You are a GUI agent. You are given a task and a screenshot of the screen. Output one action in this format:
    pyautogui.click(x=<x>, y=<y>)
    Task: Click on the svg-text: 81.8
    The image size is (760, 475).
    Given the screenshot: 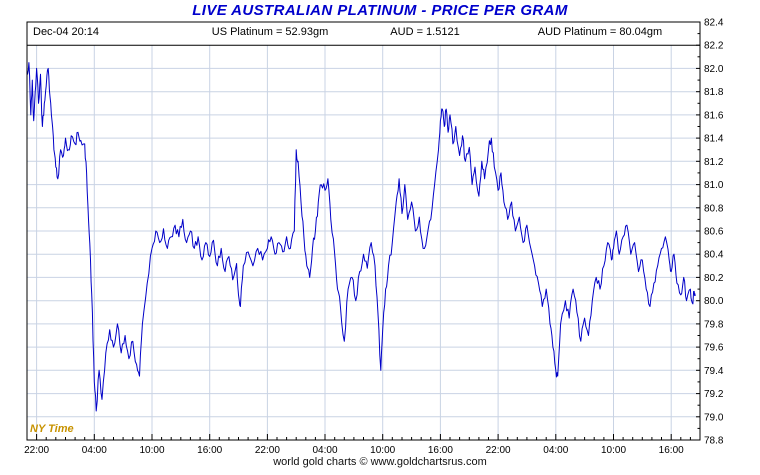 What is the action you would take?
    pyautogui.click(x=714, y=92)
    